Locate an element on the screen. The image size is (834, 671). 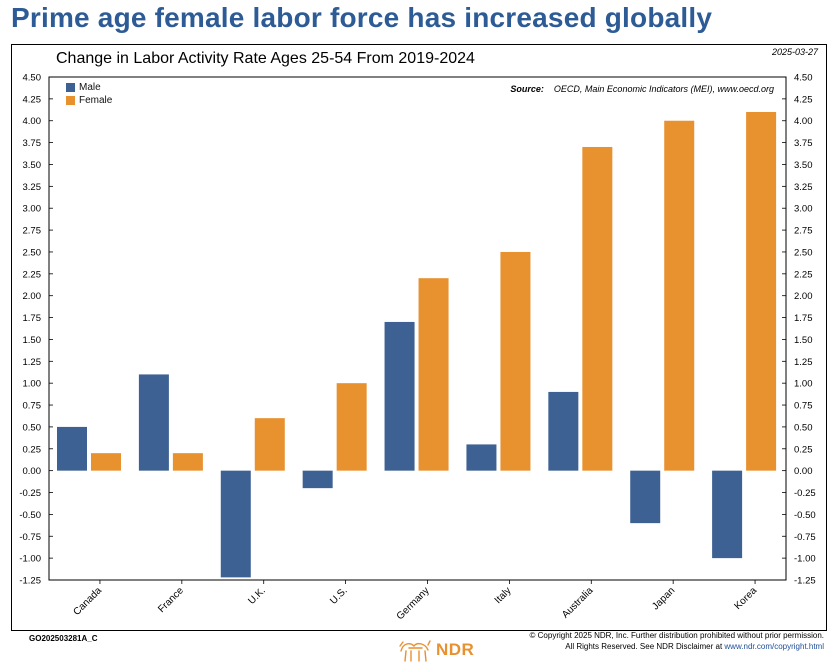
y-tick-label-right: 3.25 is located at coordinates (803, 187).